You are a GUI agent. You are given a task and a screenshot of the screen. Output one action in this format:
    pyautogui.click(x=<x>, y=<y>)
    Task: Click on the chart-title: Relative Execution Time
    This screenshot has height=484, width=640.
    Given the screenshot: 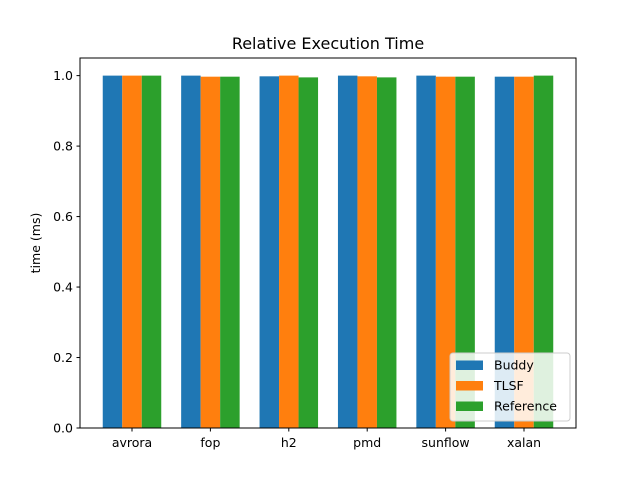 What is the action you would take?
    pyautogui.click(x=328, y=43)
    